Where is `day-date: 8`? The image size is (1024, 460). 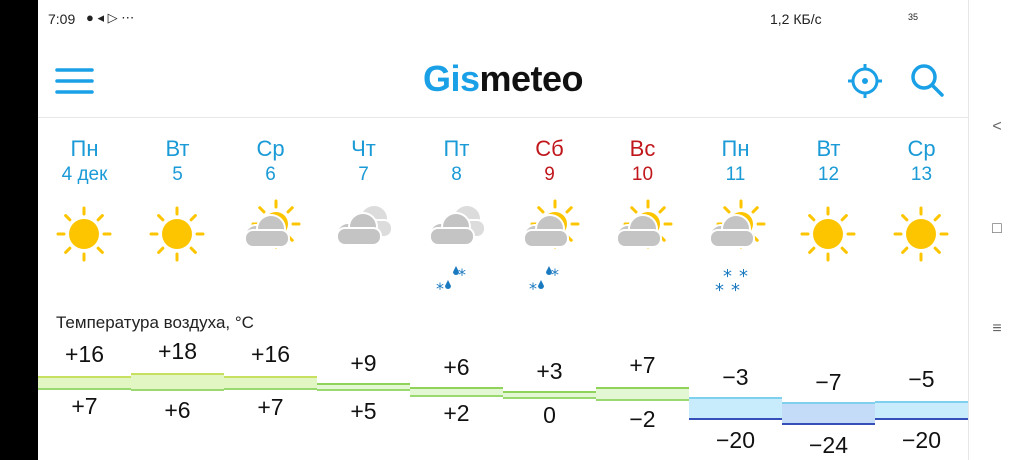 day-date: 8 is located at coordinates (456, 174).